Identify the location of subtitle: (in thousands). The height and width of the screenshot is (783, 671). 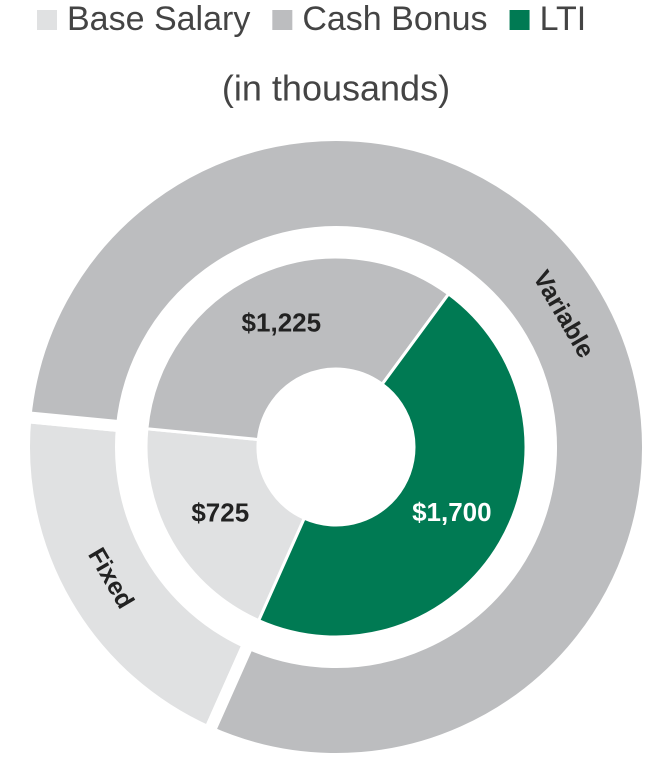
(336, 88).